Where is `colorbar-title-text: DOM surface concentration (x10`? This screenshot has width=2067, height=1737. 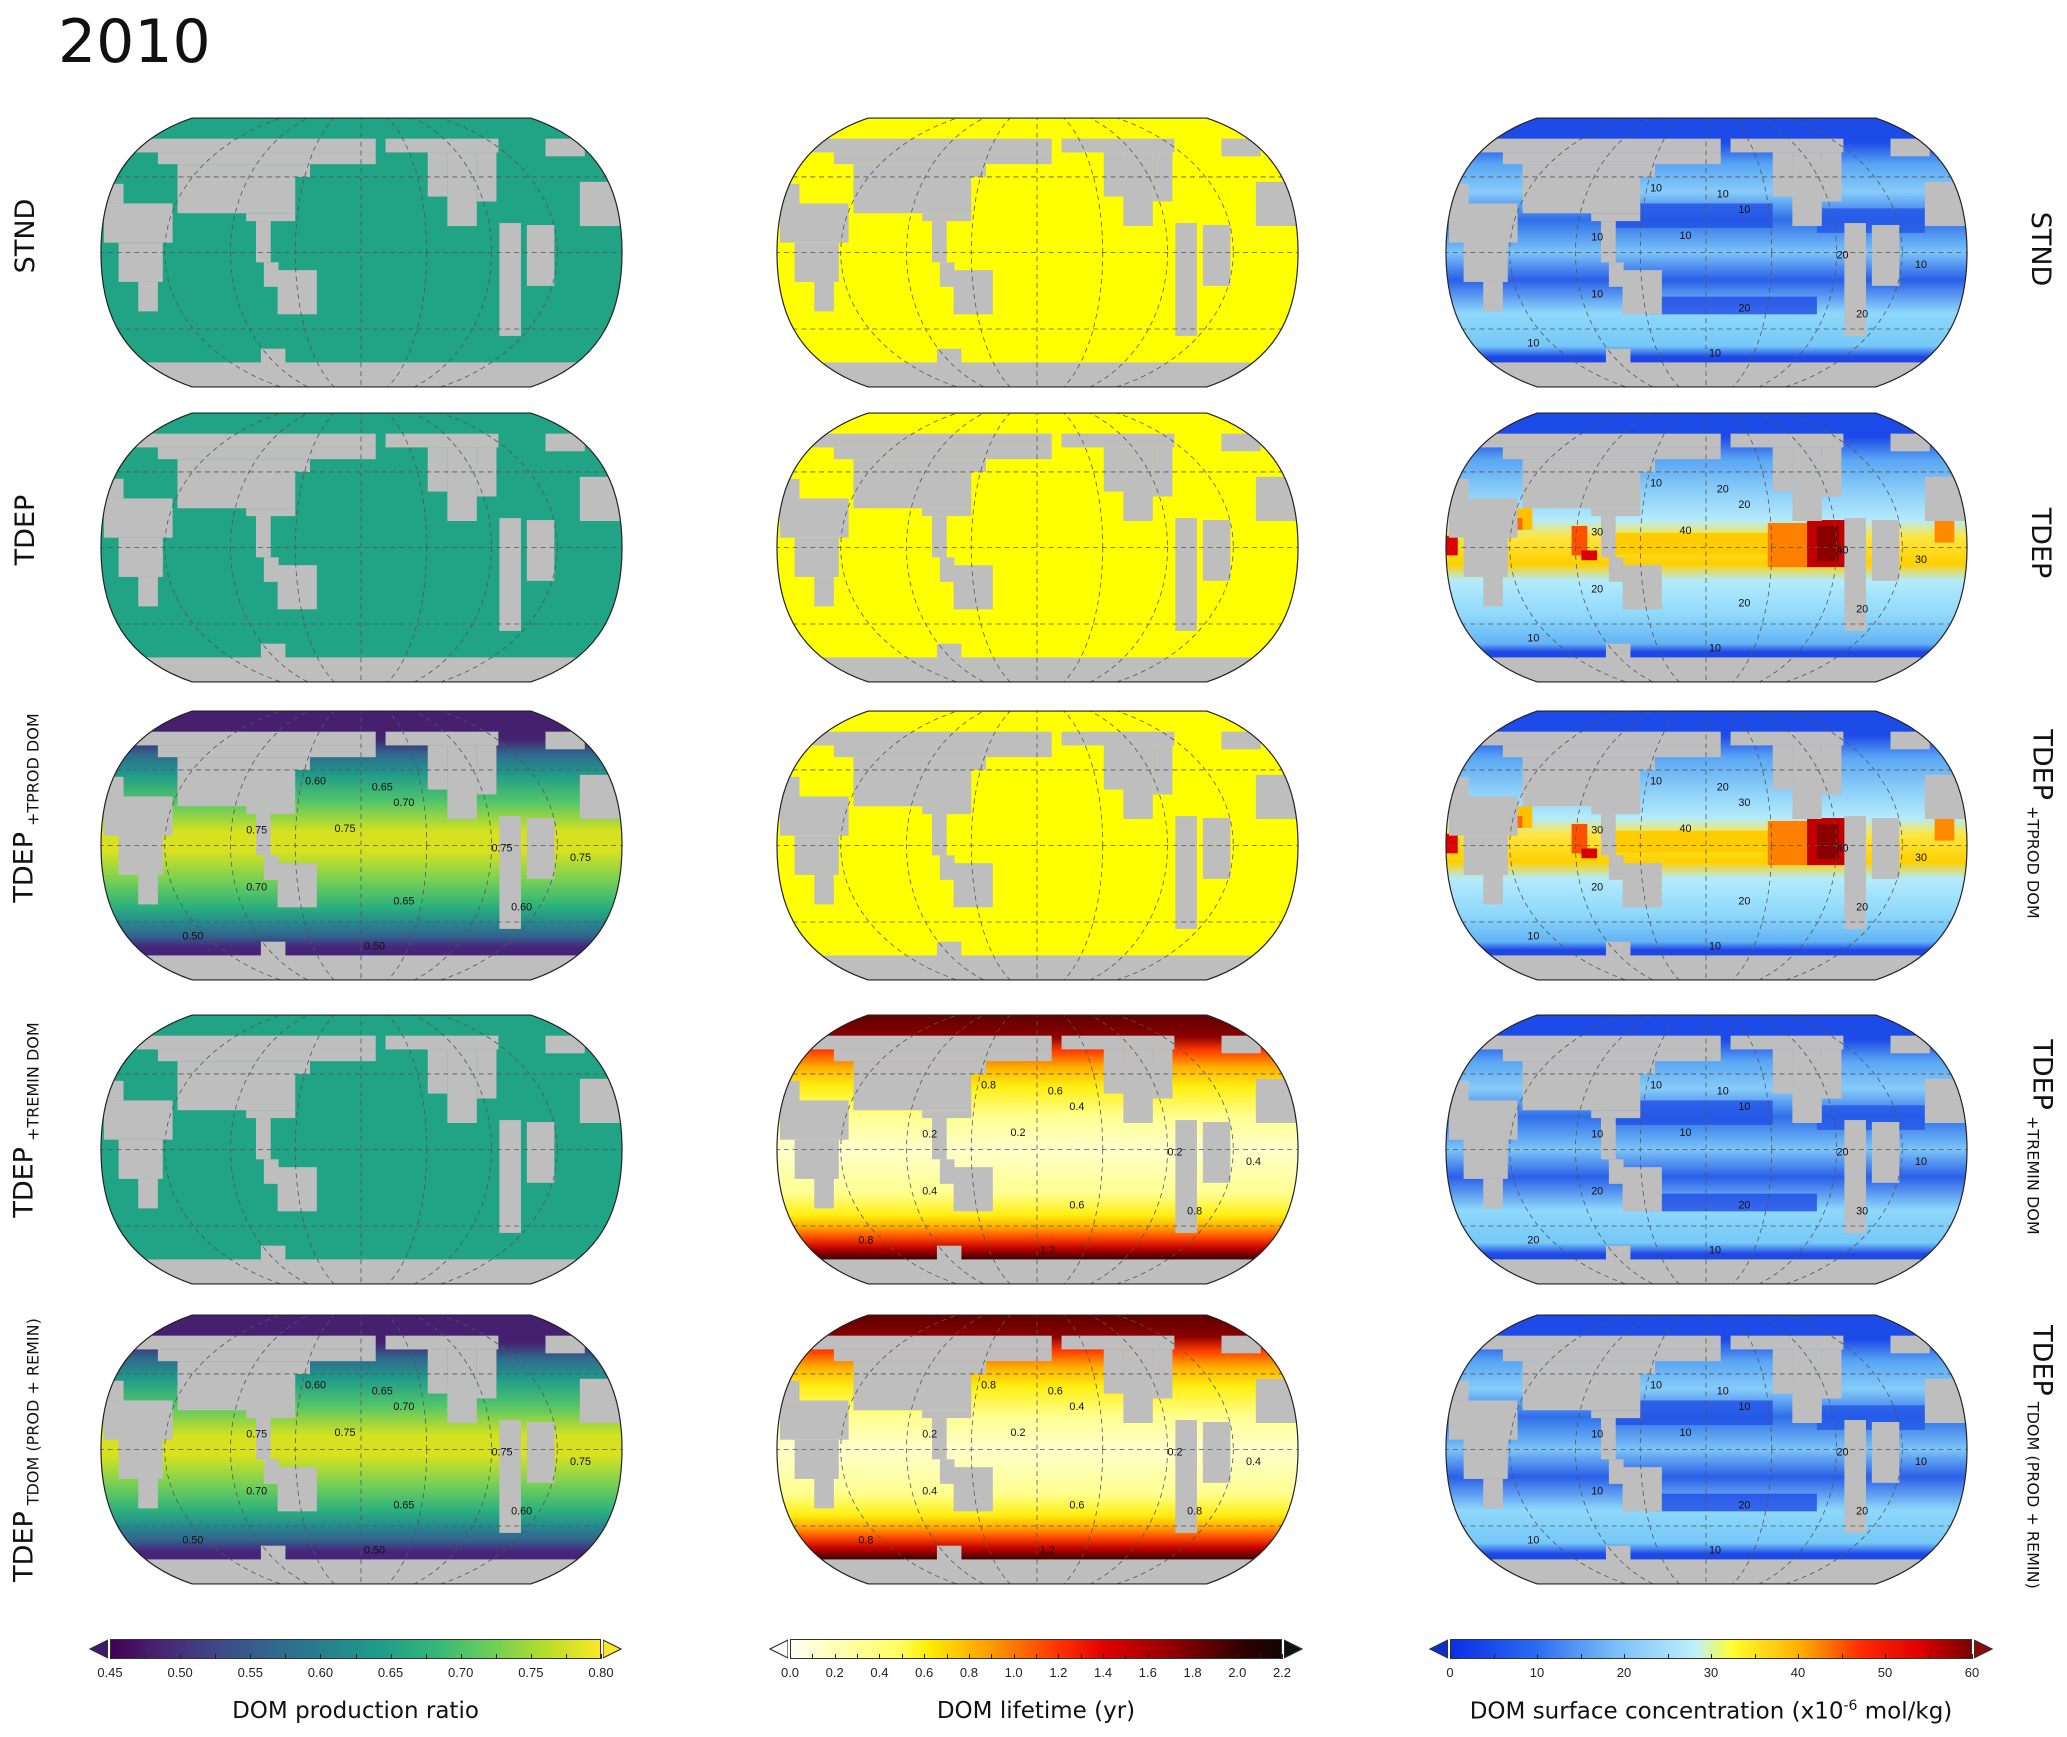 colorbar-title-text: DOM surface concentration (x10 is located at coordinates (1656, 1711).